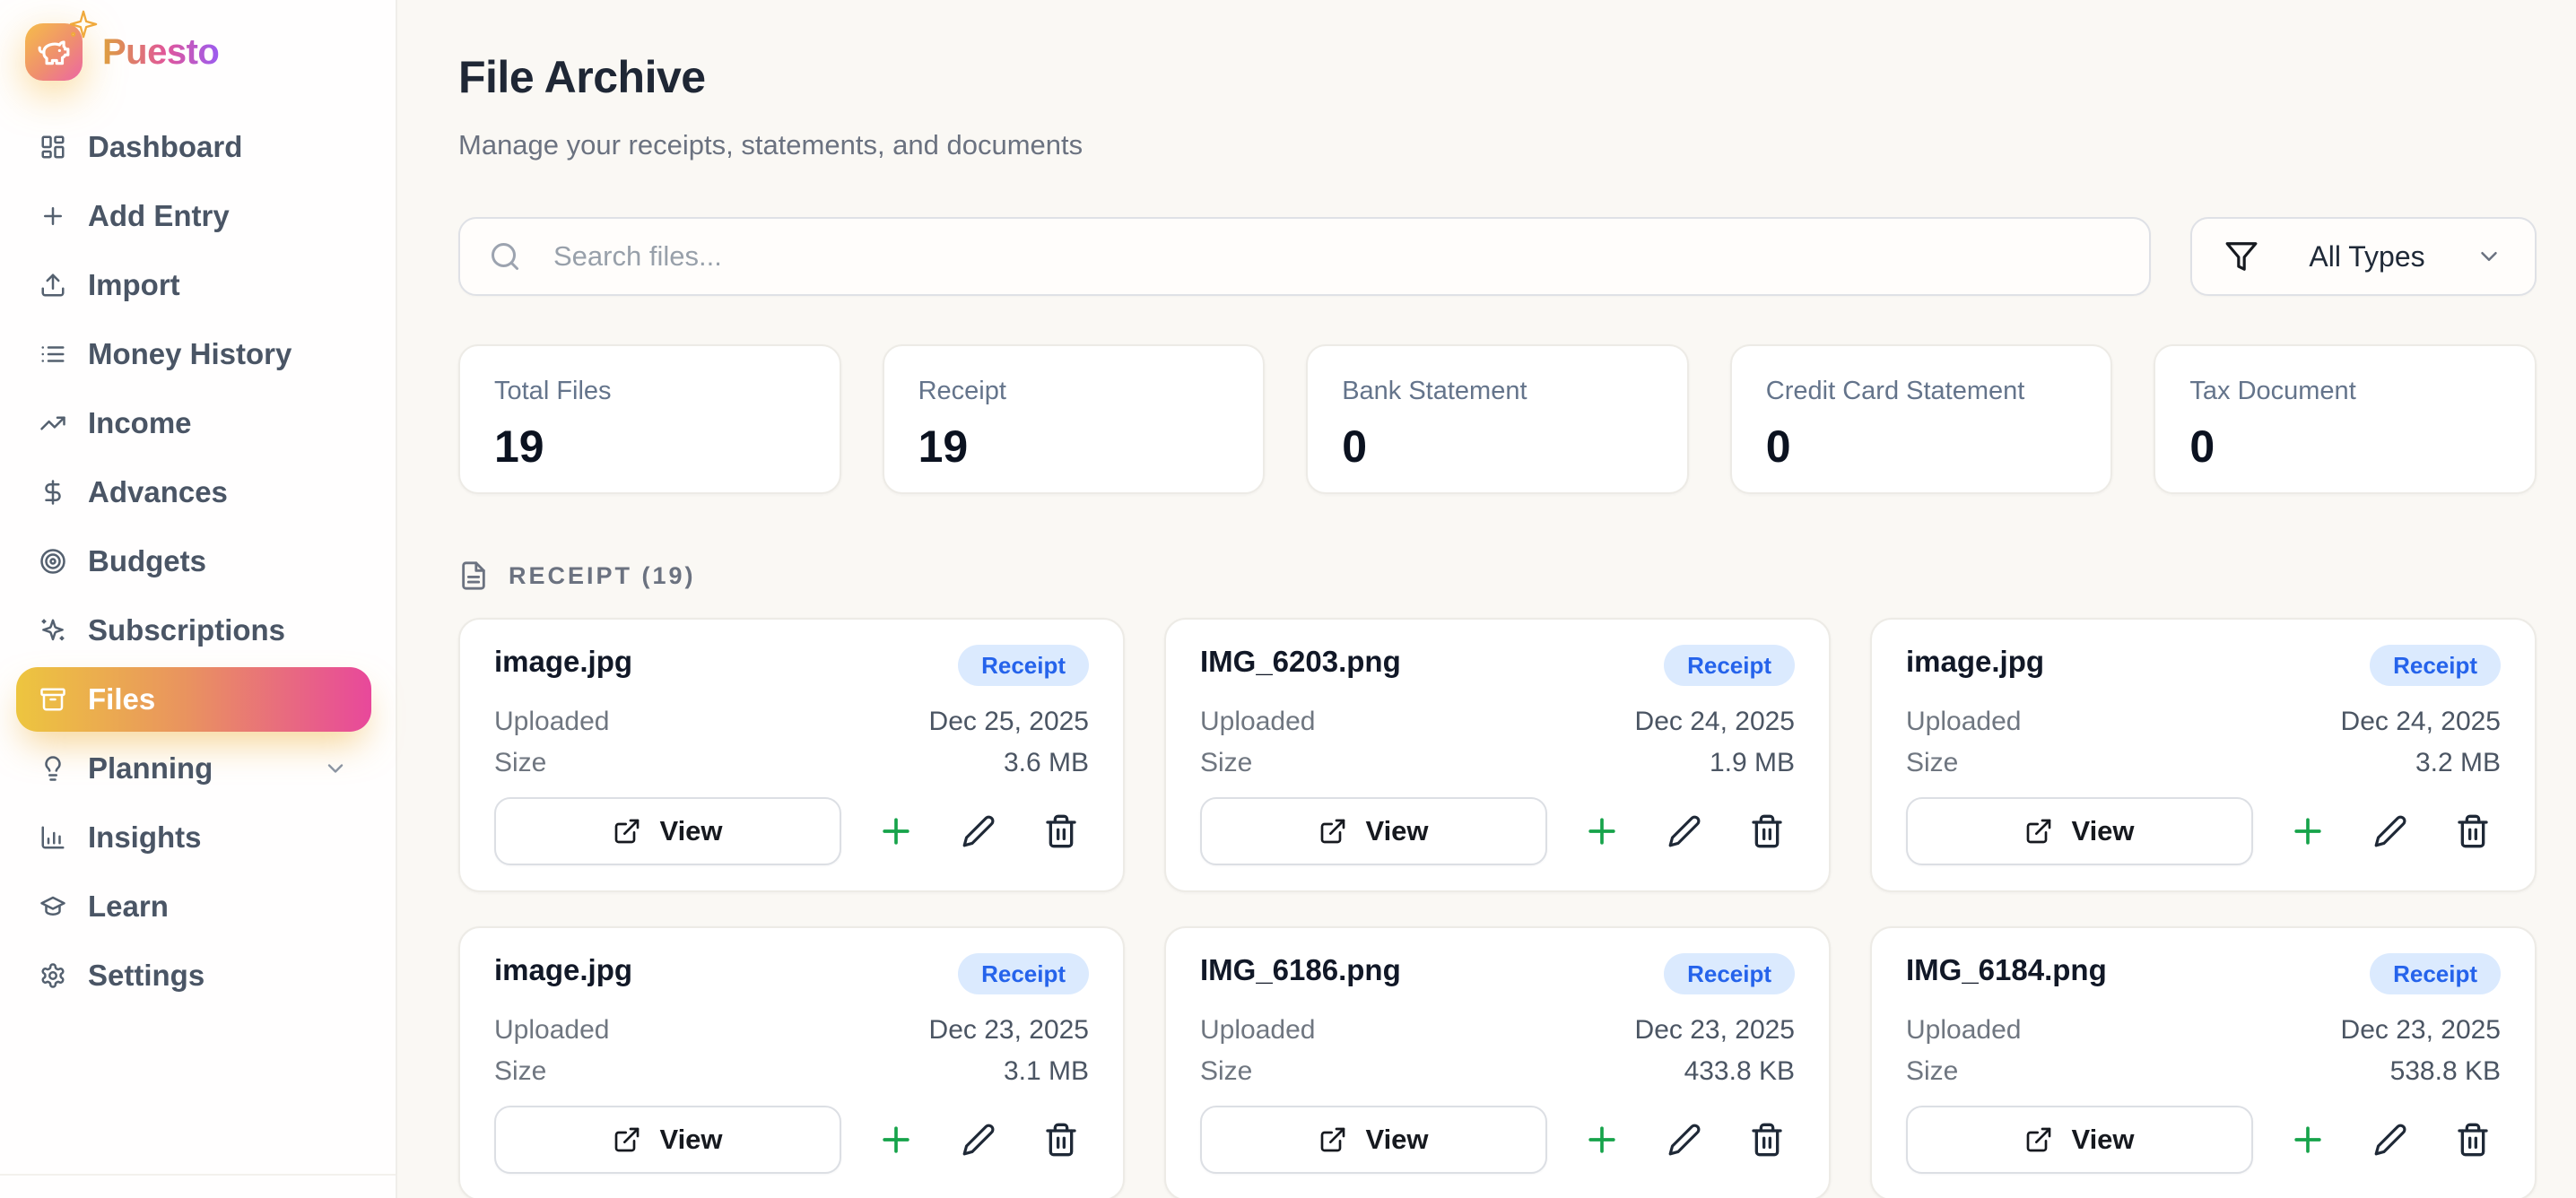 Image resolution: width=2576 pixels, height=1198 pixels. I want to click on trending-up-icon, so click(52, 423).